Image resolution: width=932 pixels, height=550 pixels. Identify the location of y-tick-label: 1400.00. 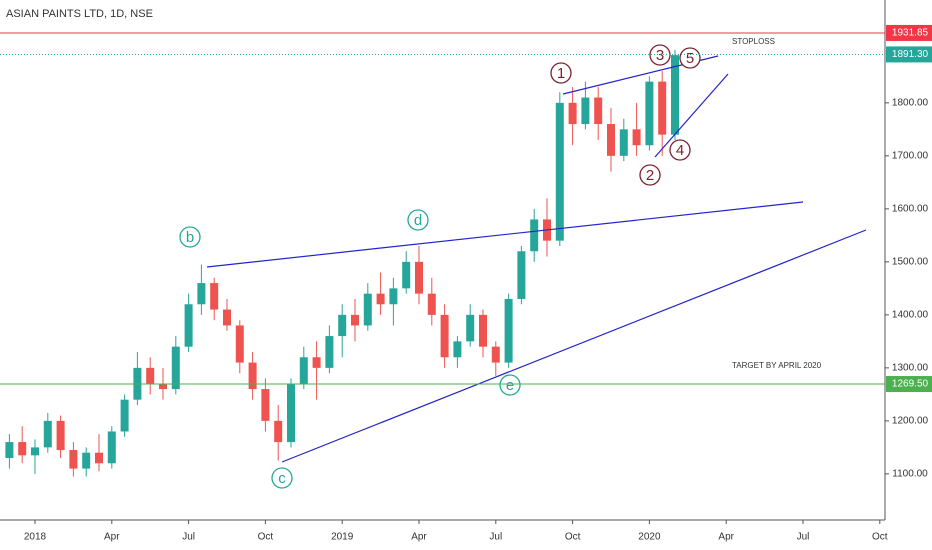
(910, 315).